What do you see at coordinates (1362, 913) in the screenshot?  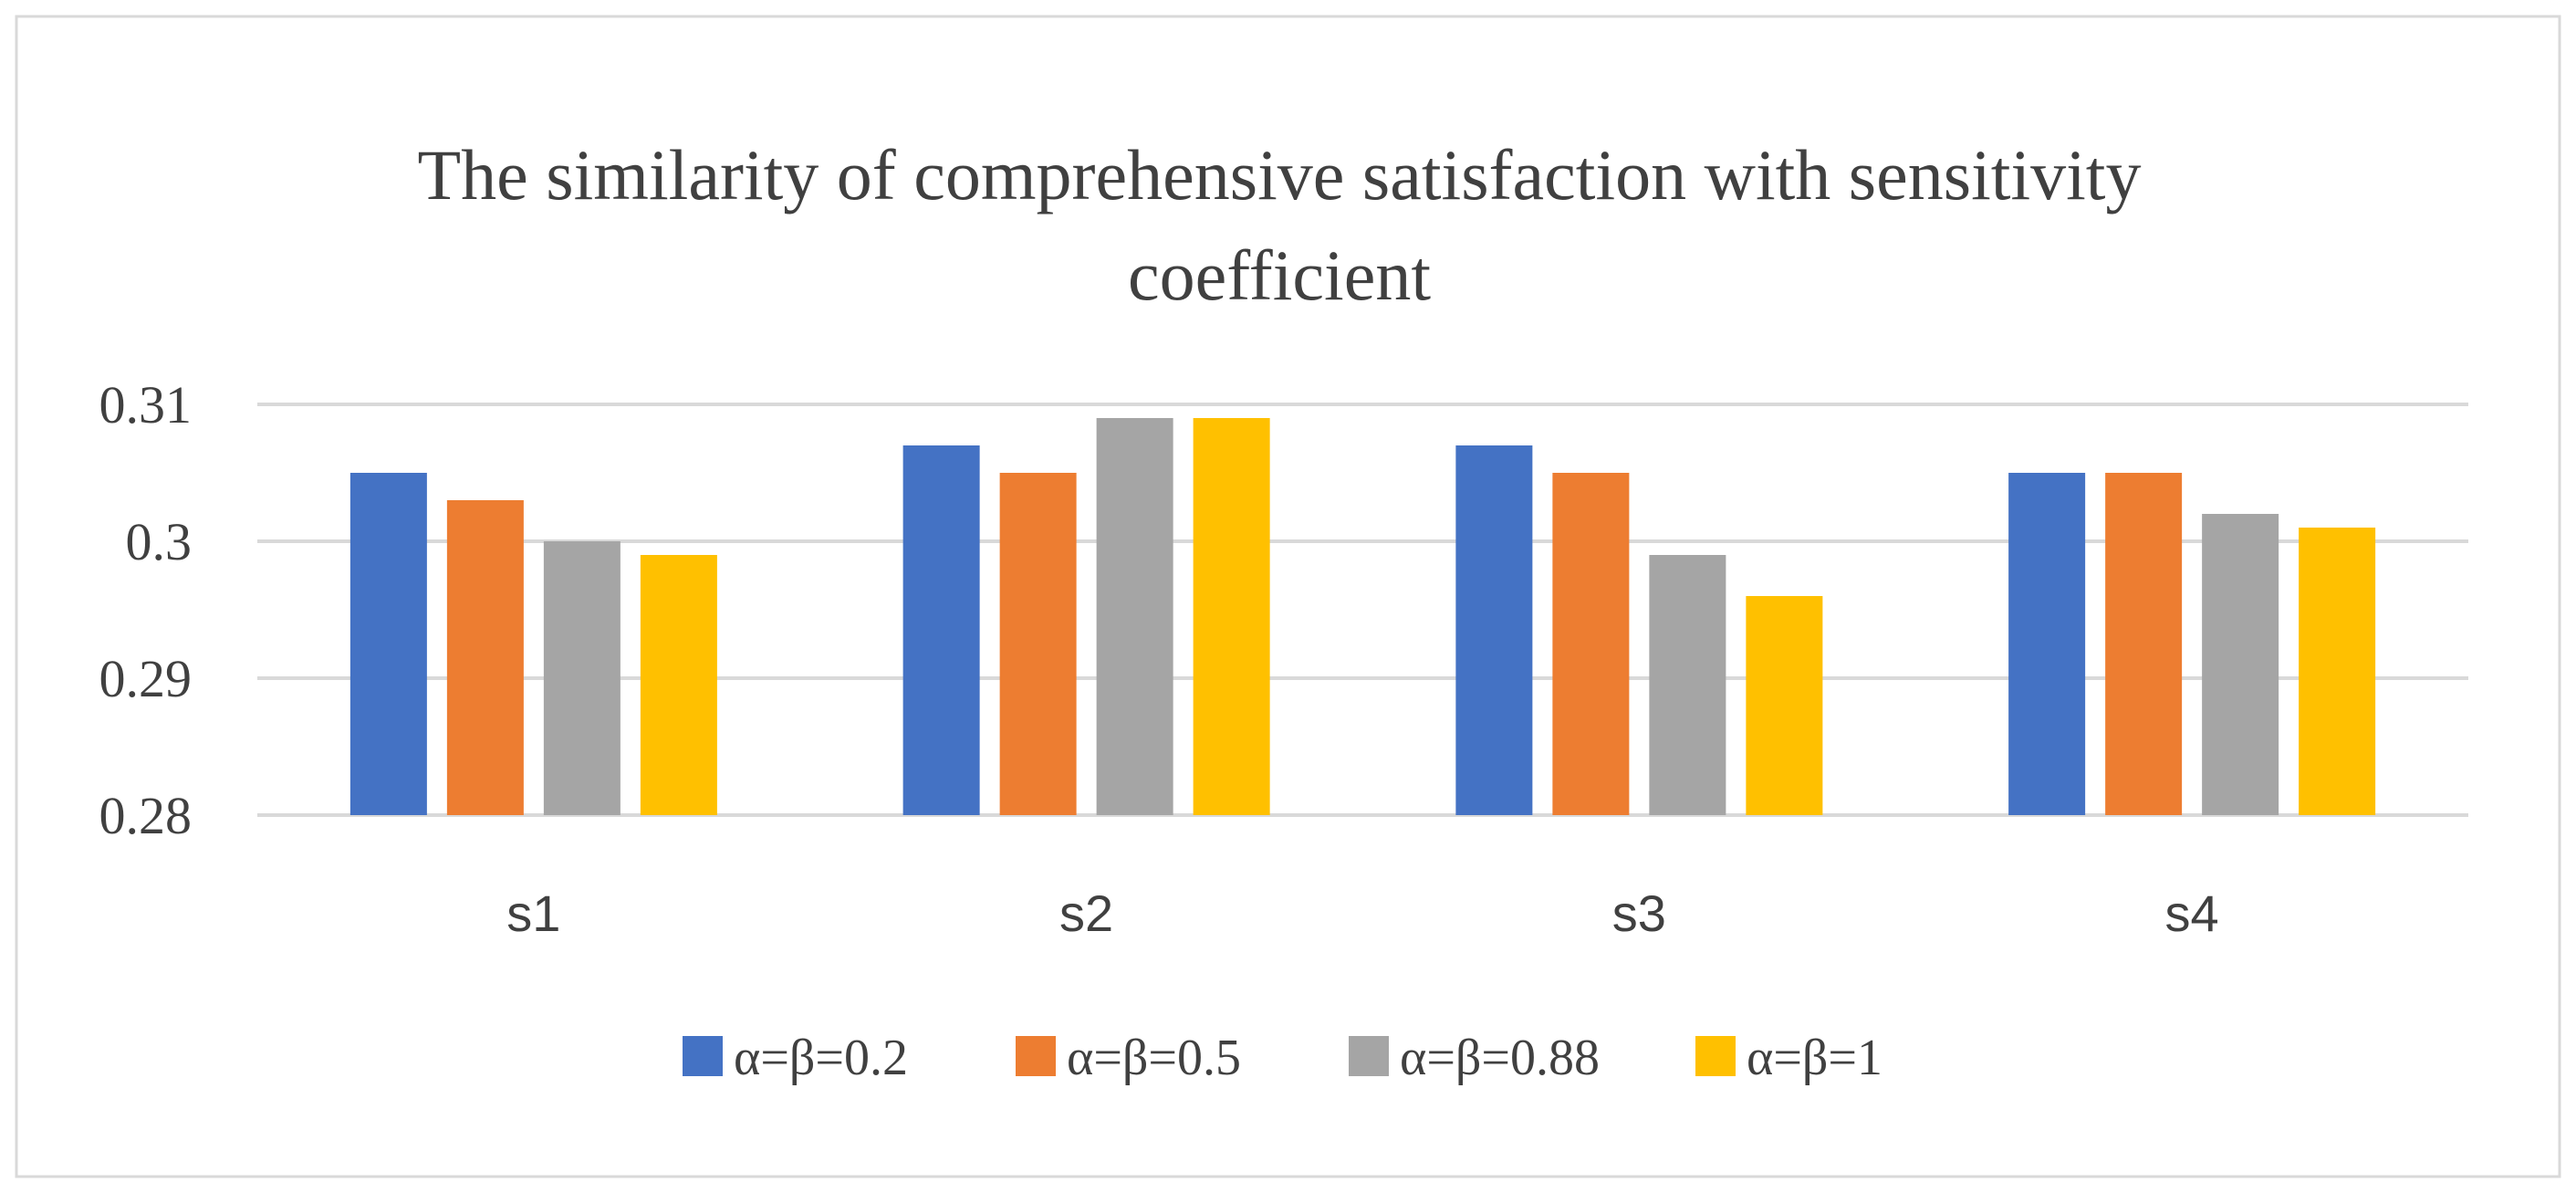 I see `x-axis-ticks: s1 s2 s3 s4` at bounding box center [1362, 913].